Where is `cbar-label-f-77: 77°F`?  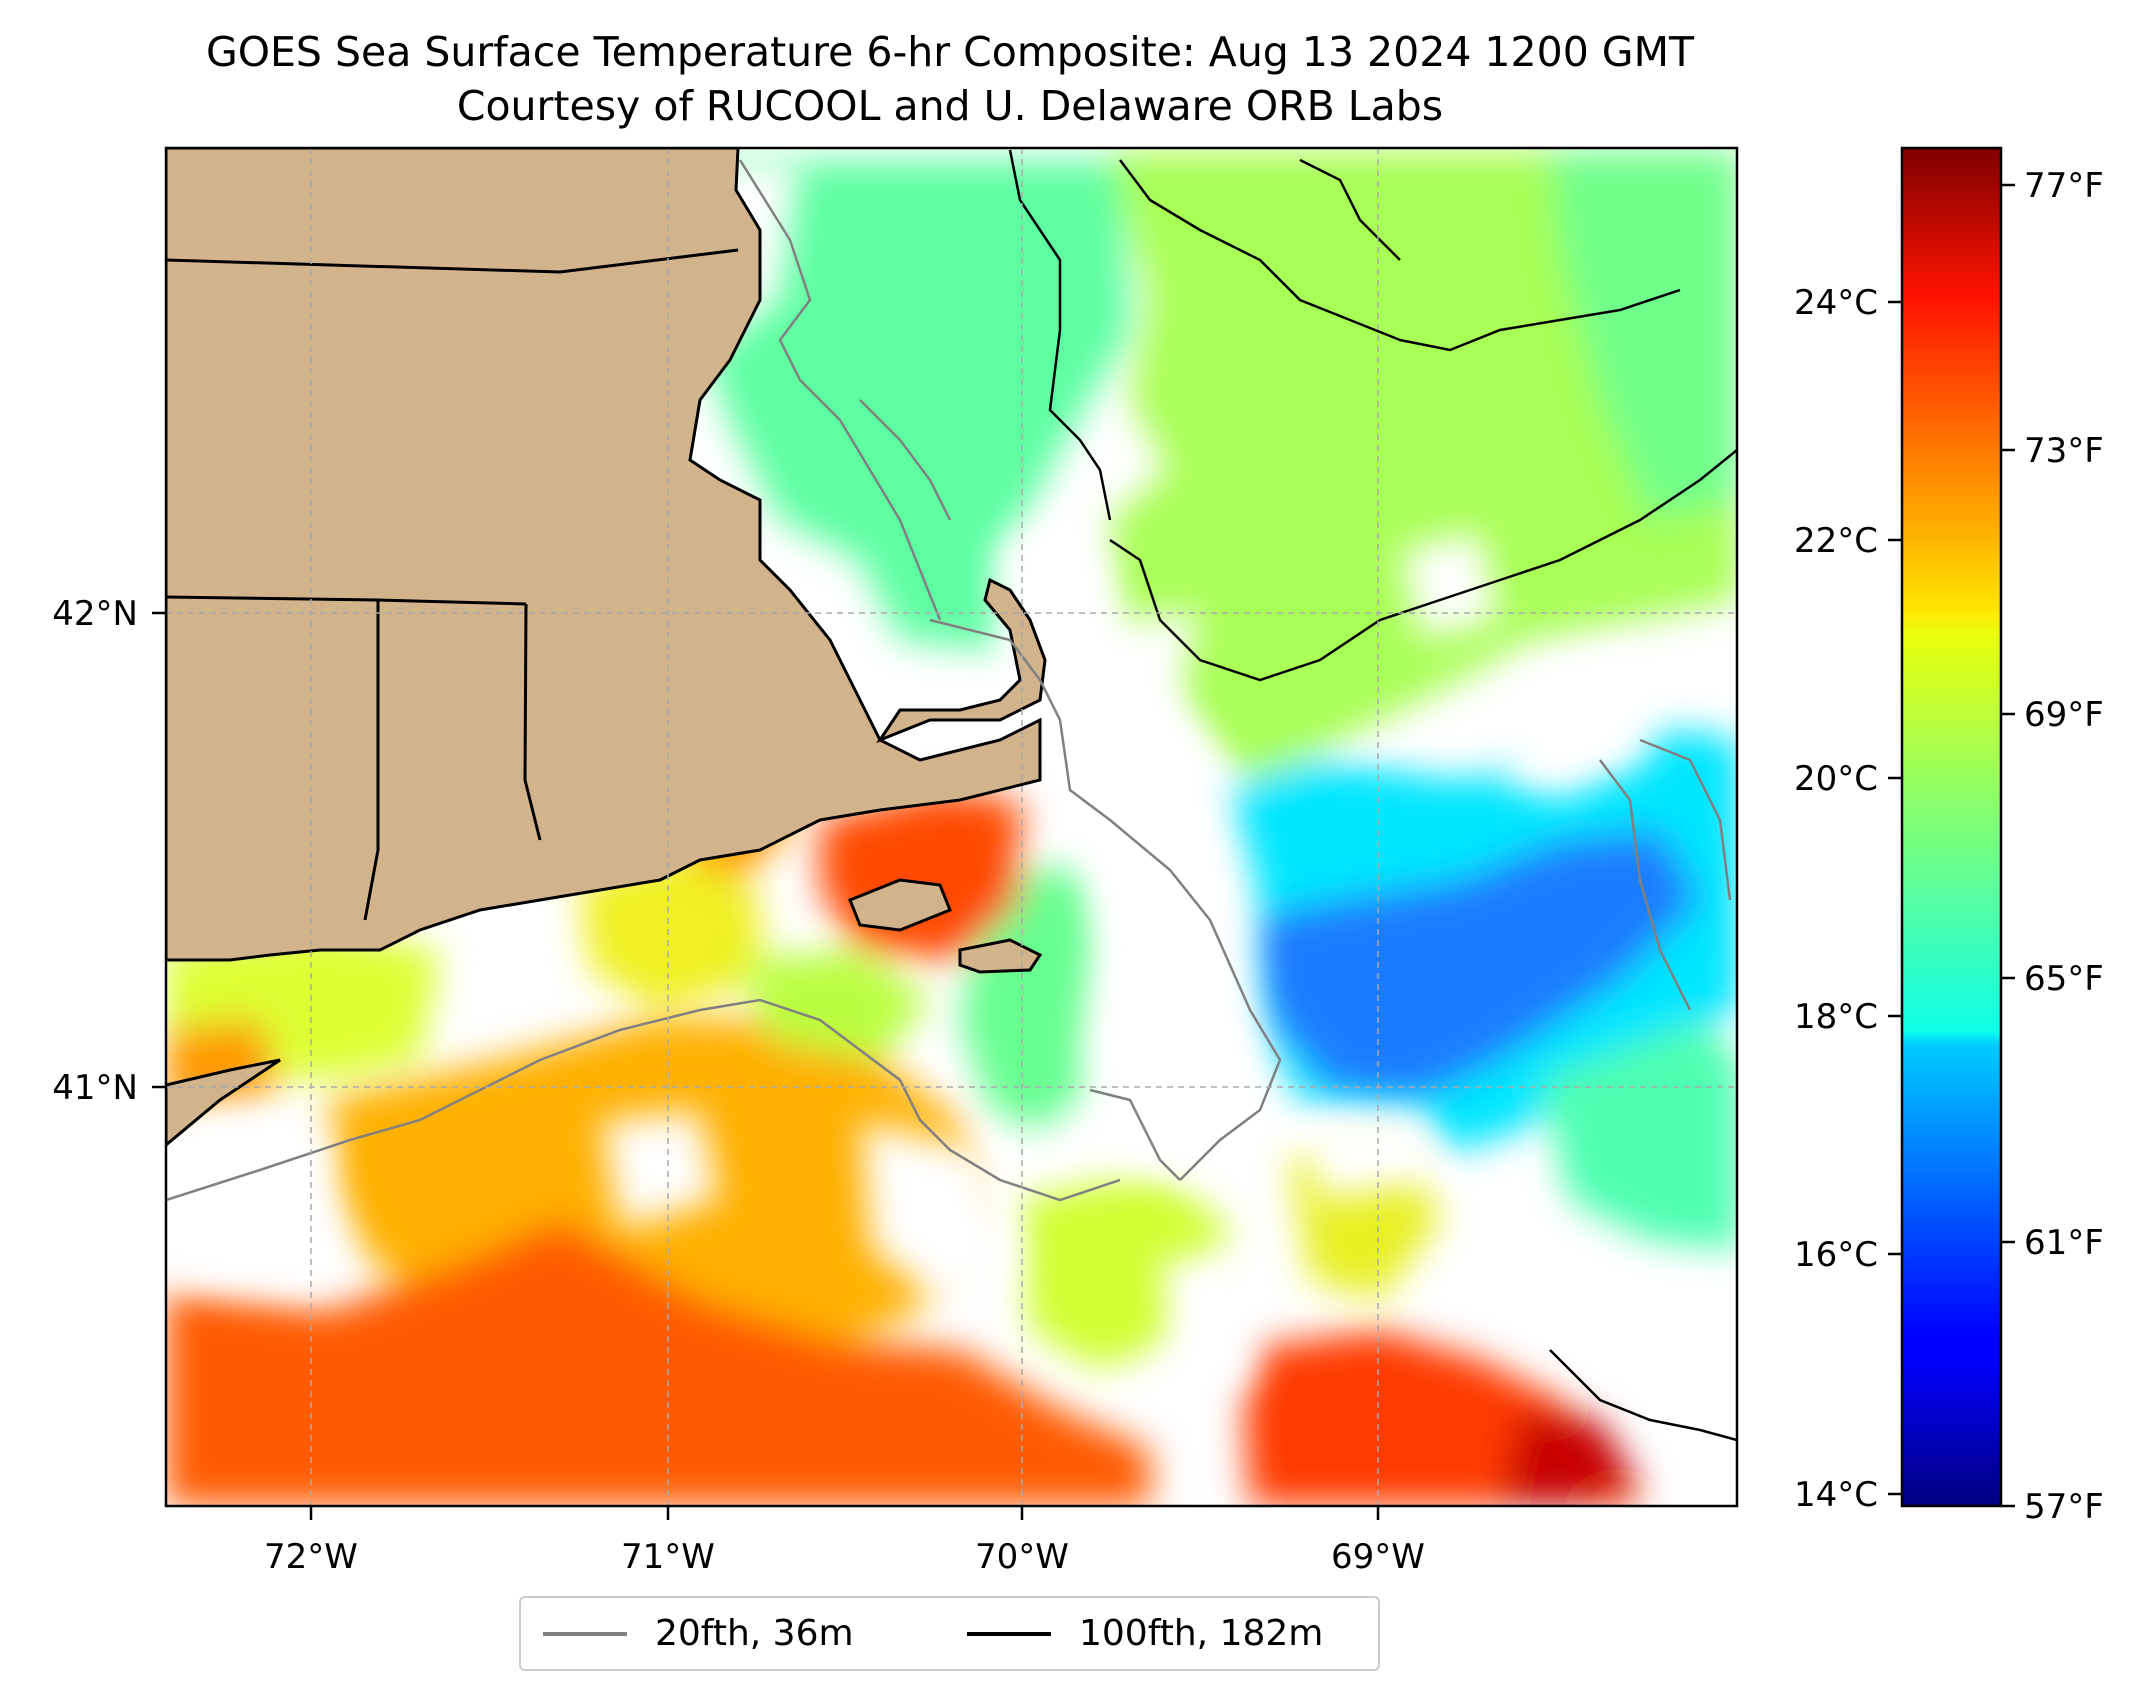
cbar-label-f-77: 77°F is located at coordinates (2064, 186).